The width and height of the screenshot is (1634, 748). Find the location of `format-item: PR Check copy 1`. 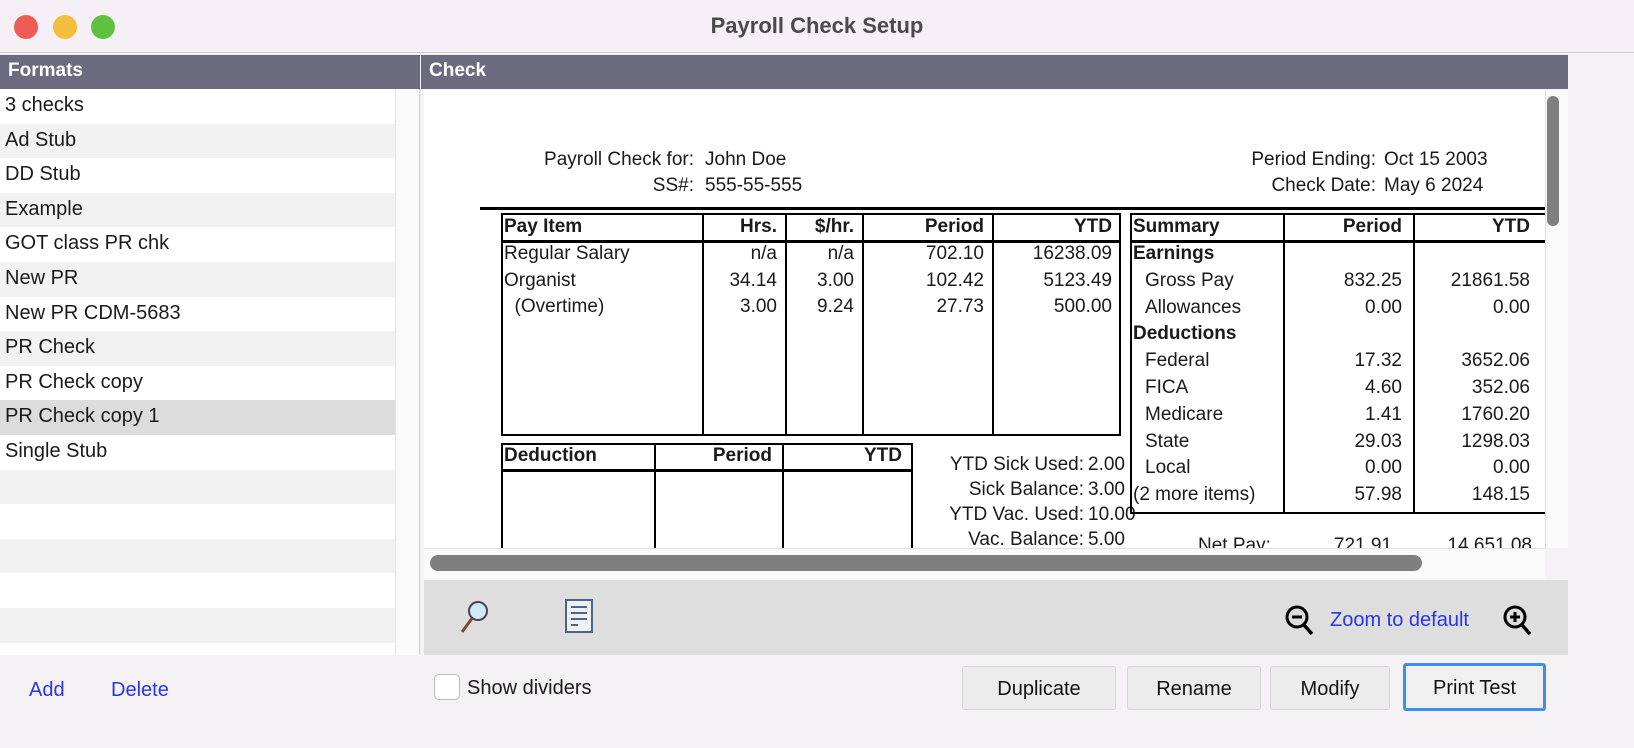

format-item: PR Check copy 1 is located at coordinates (197, 417).